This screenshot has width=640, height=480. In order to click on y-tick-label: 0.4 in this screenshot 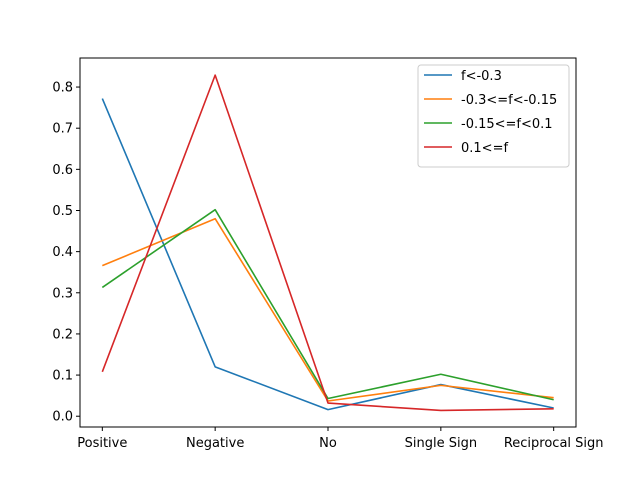, I will do `click(62, 252)`.